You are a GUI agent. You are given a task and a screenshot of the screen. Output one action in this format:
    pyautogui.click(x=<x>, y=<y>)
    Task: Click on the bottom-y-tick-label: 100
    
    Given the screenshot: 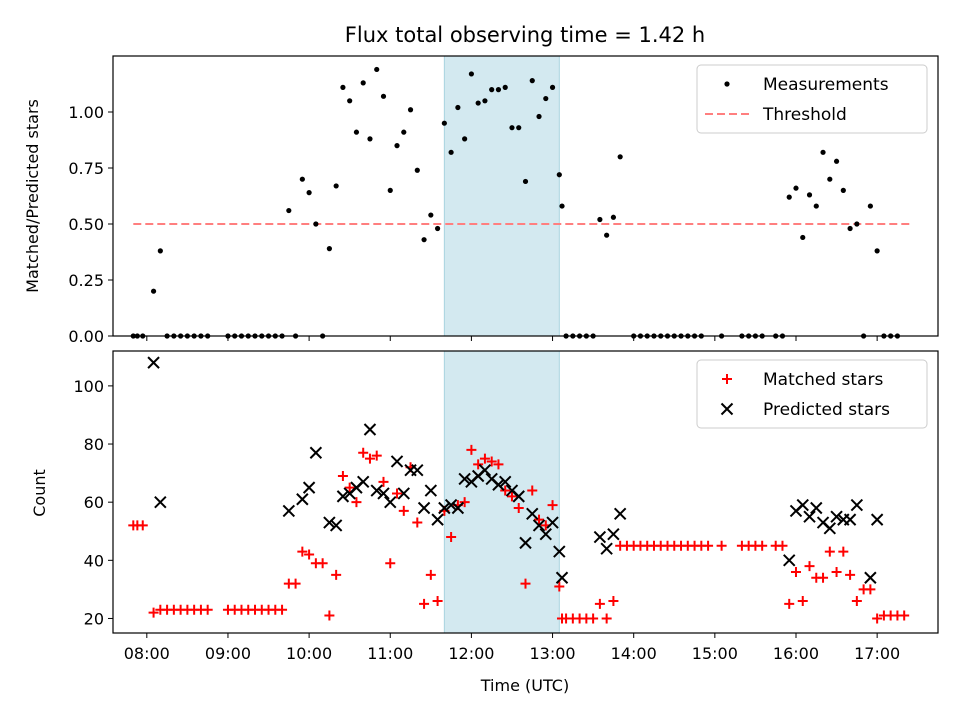 What is the action you would take?
    pyautogui.click(x=88, y=386)
    